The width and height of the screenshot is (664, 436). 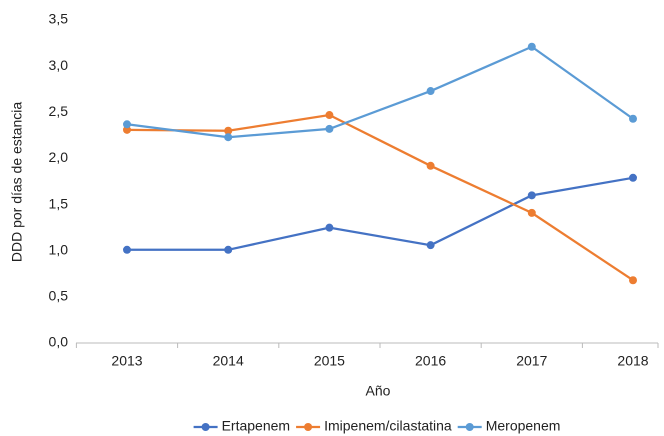 I want to click on y-tick-label: 0,5, so click(x=59, y=296).